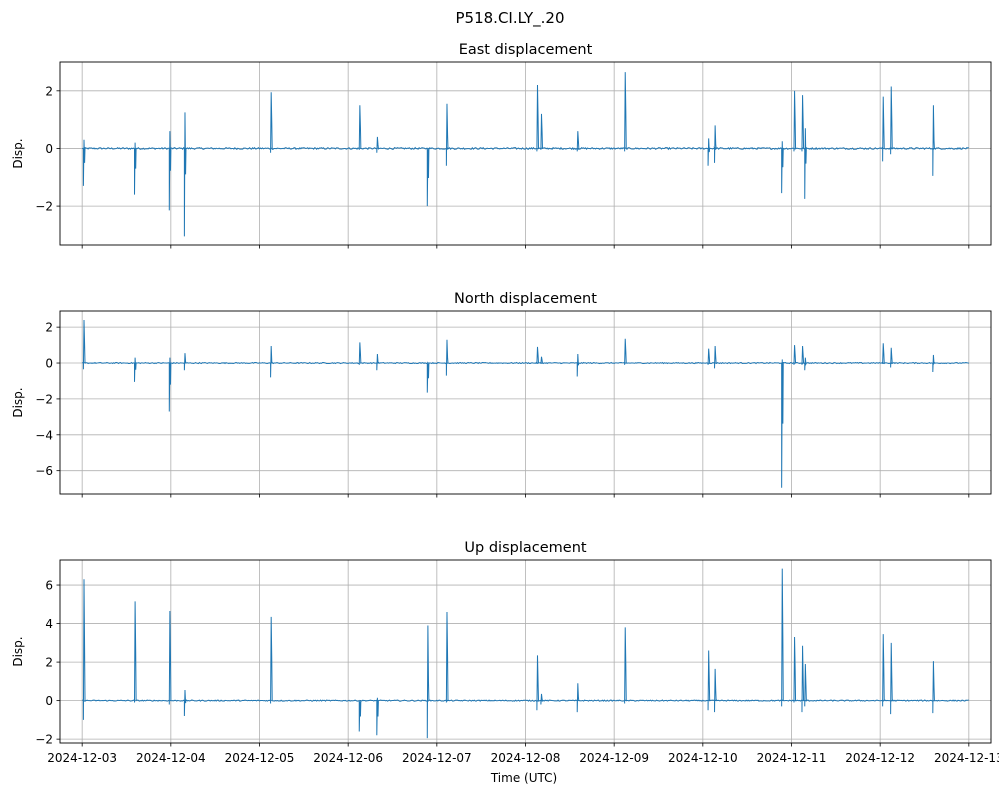 The width and height of the screenshot is (999, 795). Describe the element at coordinates (526, 50) in the screenshot. I see `panel-title: East displacement` at that location.